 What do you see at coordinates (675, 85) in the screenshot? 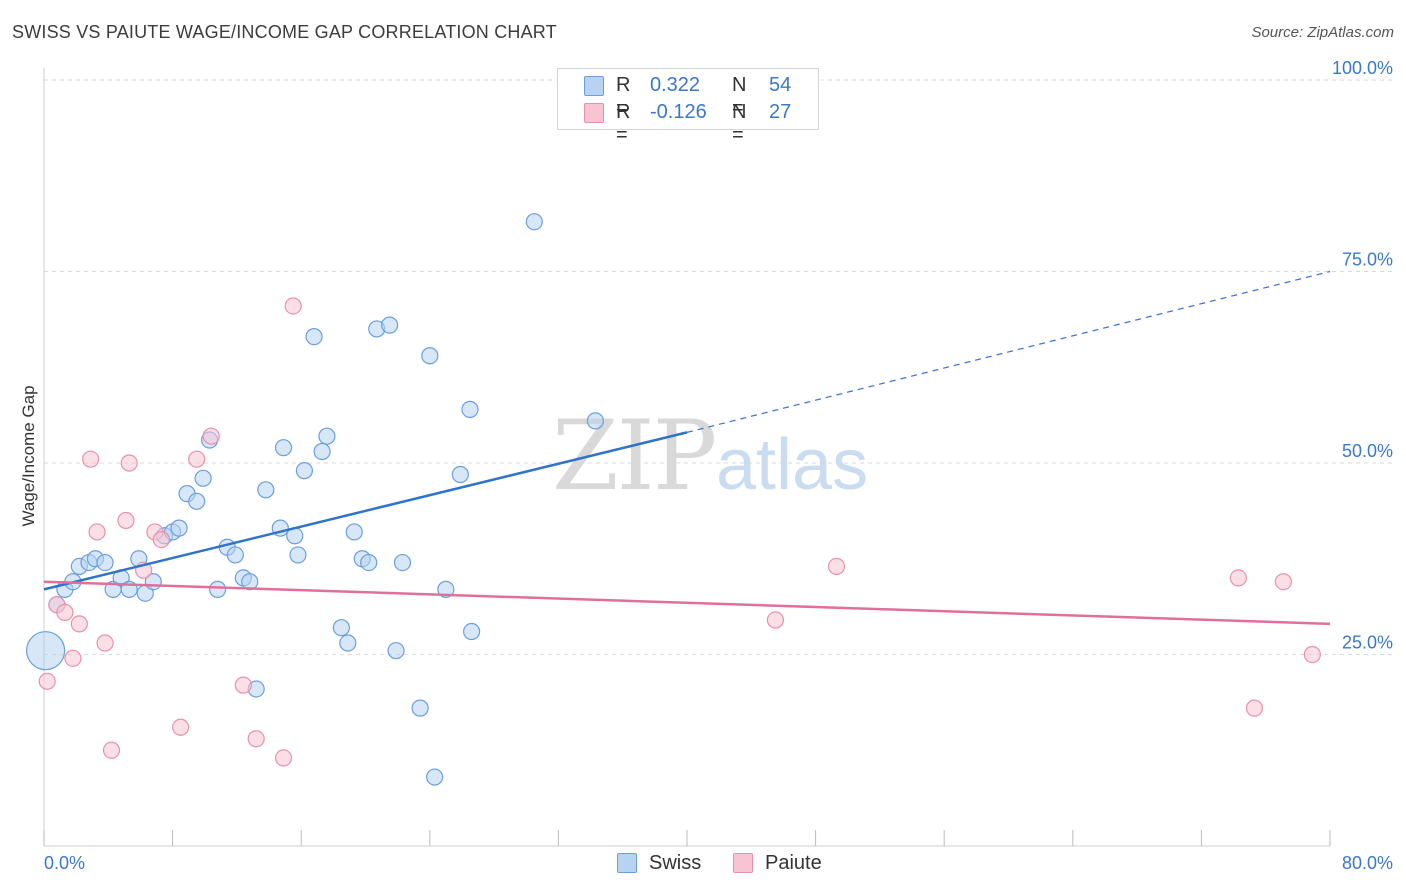
I see `legend-r-value: 0.322` at bounding box center [675, 85].